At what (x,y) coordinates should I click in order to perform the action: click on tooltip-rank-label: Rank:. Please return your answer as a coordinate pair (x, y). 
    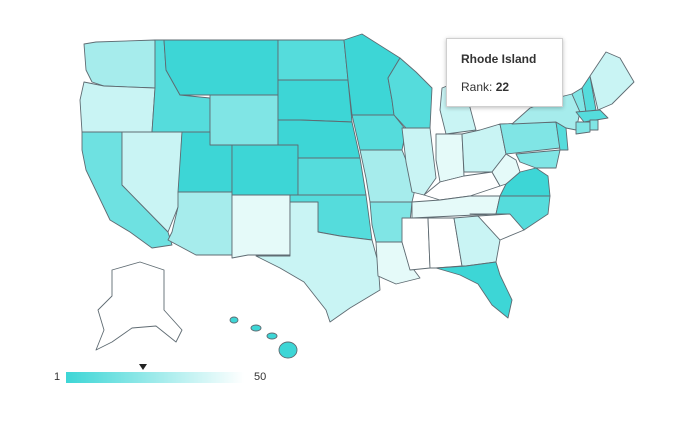
    Looking at the image, I should click on (477, 87).